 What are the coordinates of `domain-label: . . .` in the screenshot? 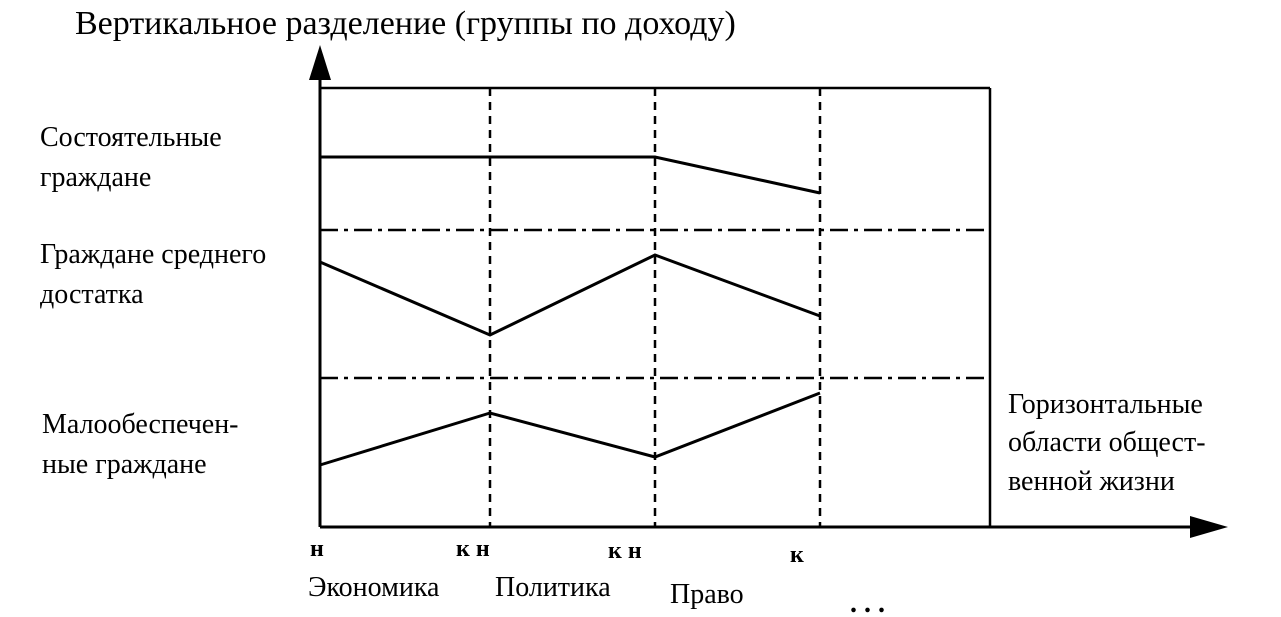 It's located at (867, 602).